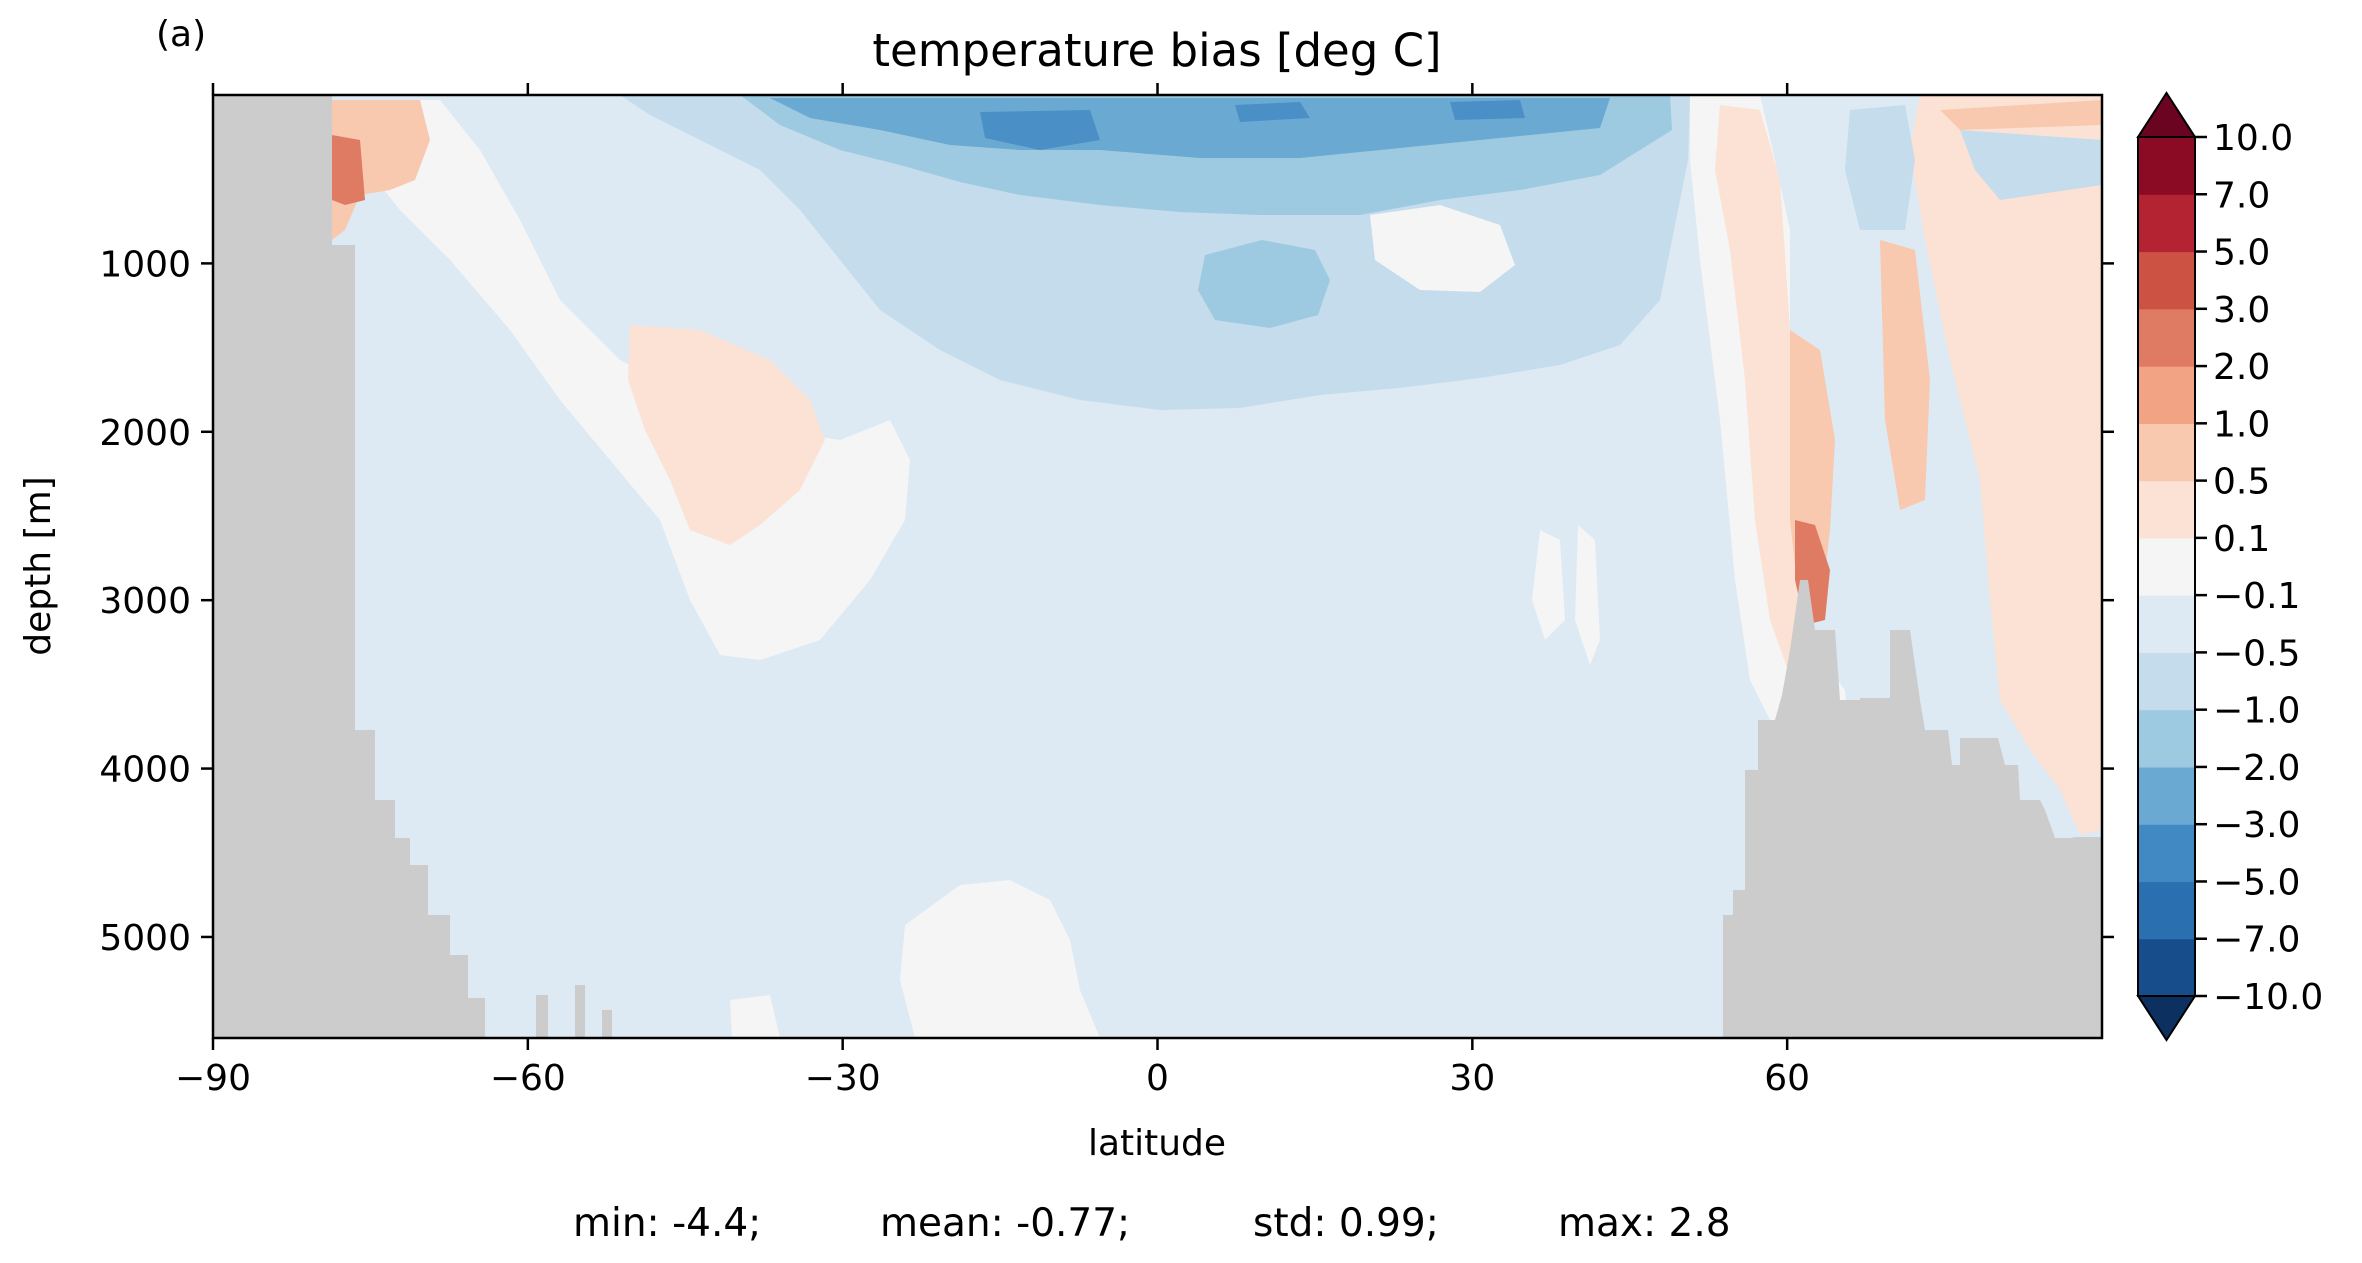  What do you see at coordinates (2241, 310) in the screenshot?
I see `colorbar-tick-label: 3.0` at bounding box center [2241, 310].